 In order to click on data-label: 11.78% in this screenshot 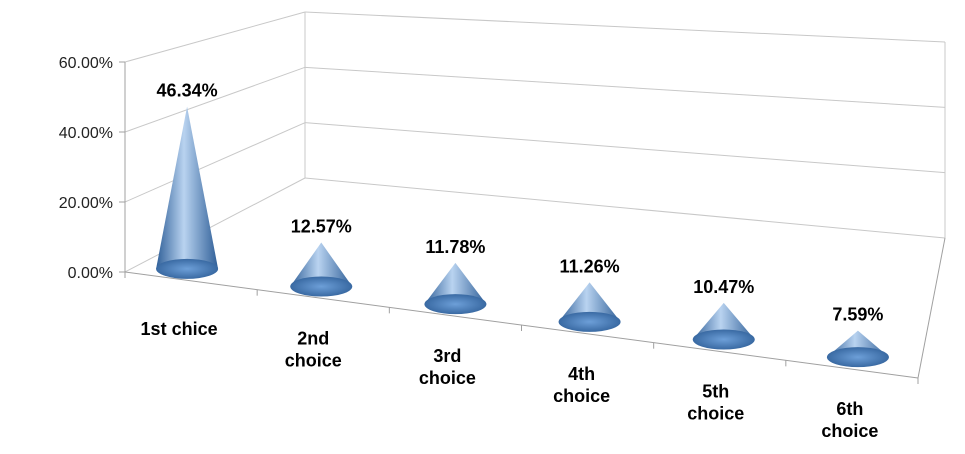, I will do `click(455, 247)`.